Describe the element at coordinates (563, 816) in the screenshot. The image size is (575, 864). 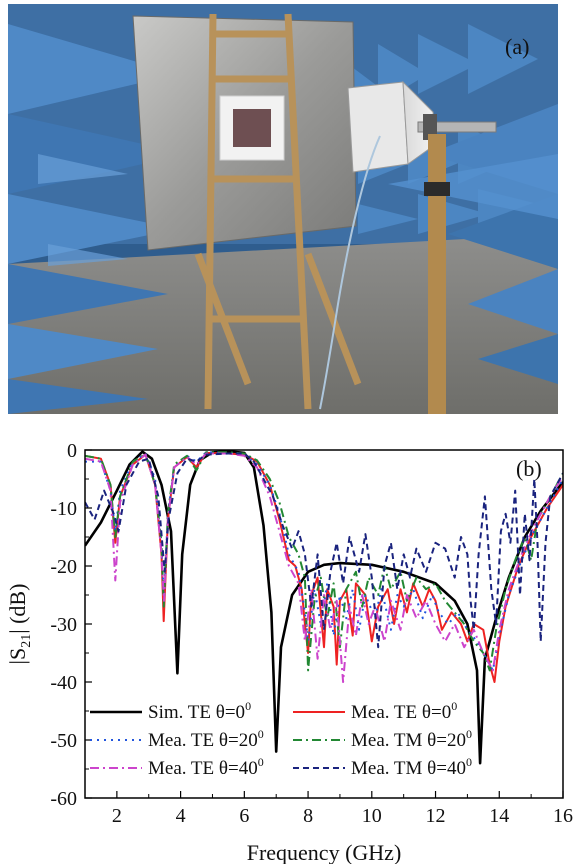
I see `x-tick-label: 16` at that location.